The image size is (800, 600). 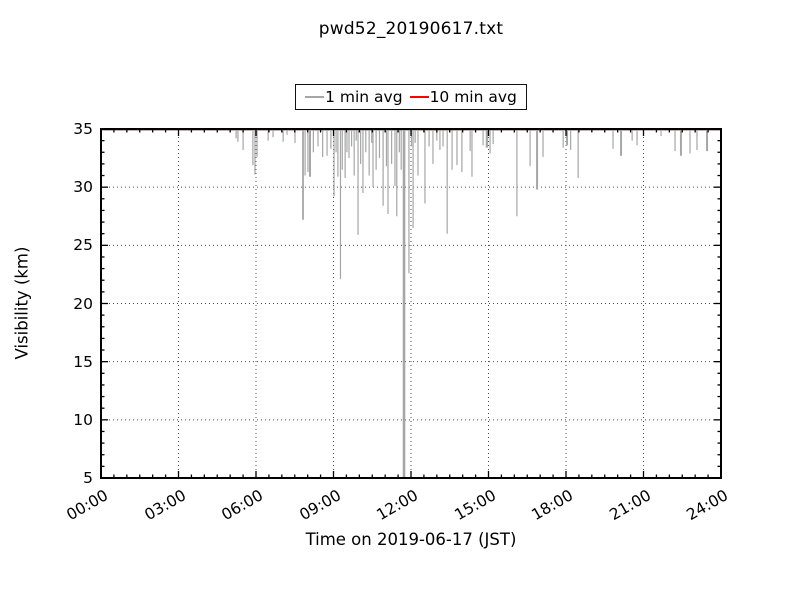 What do you see at coordinates (364, 97) in the screenshot?
I see `legend-label-1min-avg: 1 min avg` at bounding box center [364, 97].